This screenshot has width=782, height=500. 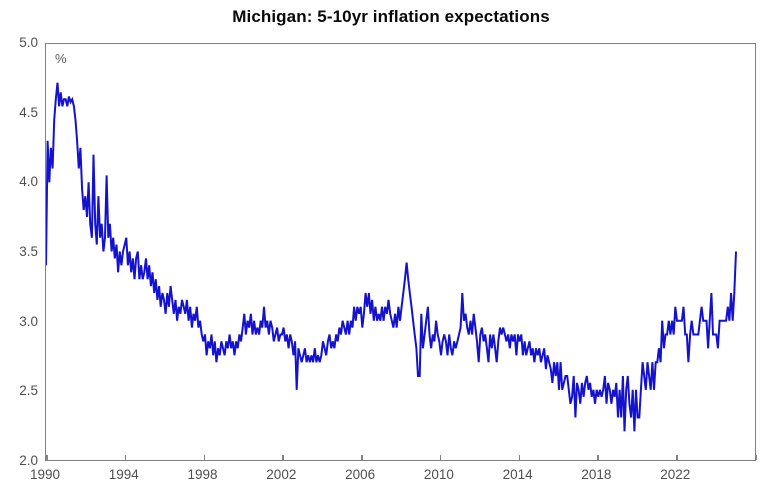 What do you see at coordinates (45, 474) in the screenshot?
I see `x-axis-label-1990: 1990` at bounding box center [45, 474].